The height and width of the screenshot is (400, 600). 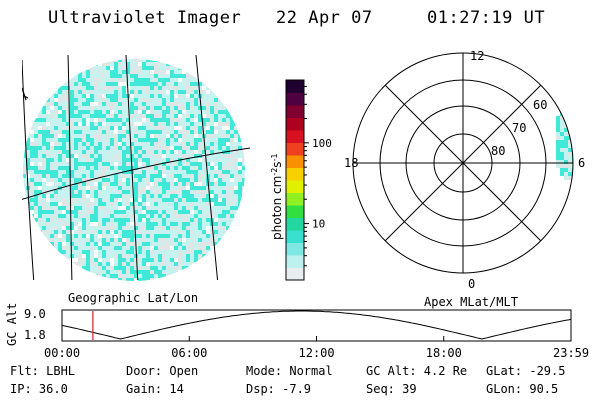 I want to click on gain-info: Gain: 14, so click(x=155, y=389).